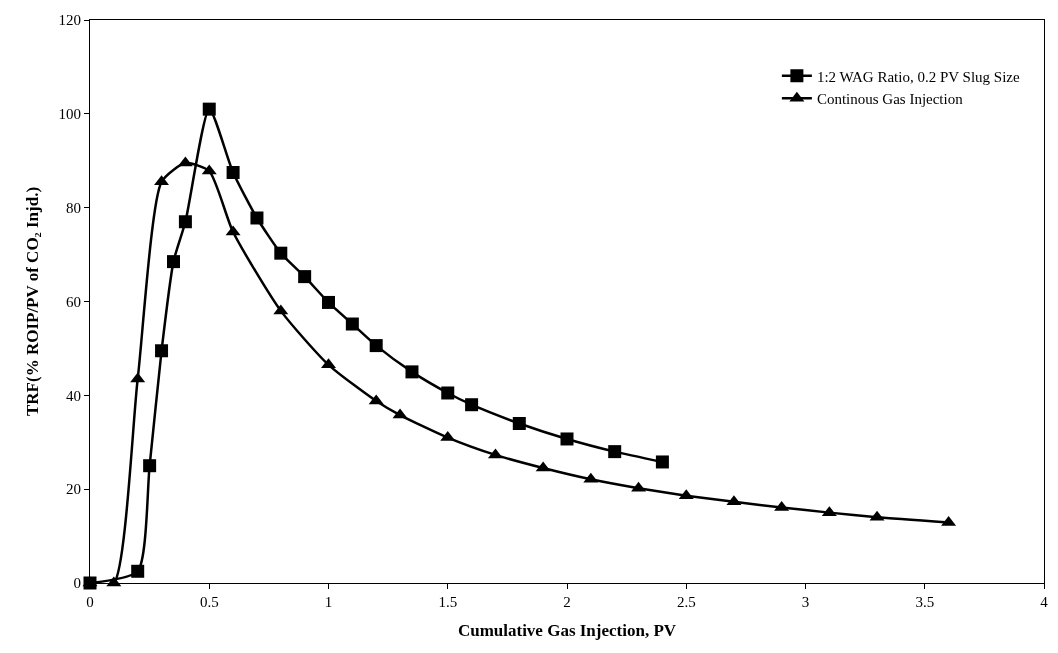 The image size is (1058, 653). What do you see at coordinates (805, 602) in the screenshot?
I see `x-tick-label: 3` at bounding box center [805, 602].